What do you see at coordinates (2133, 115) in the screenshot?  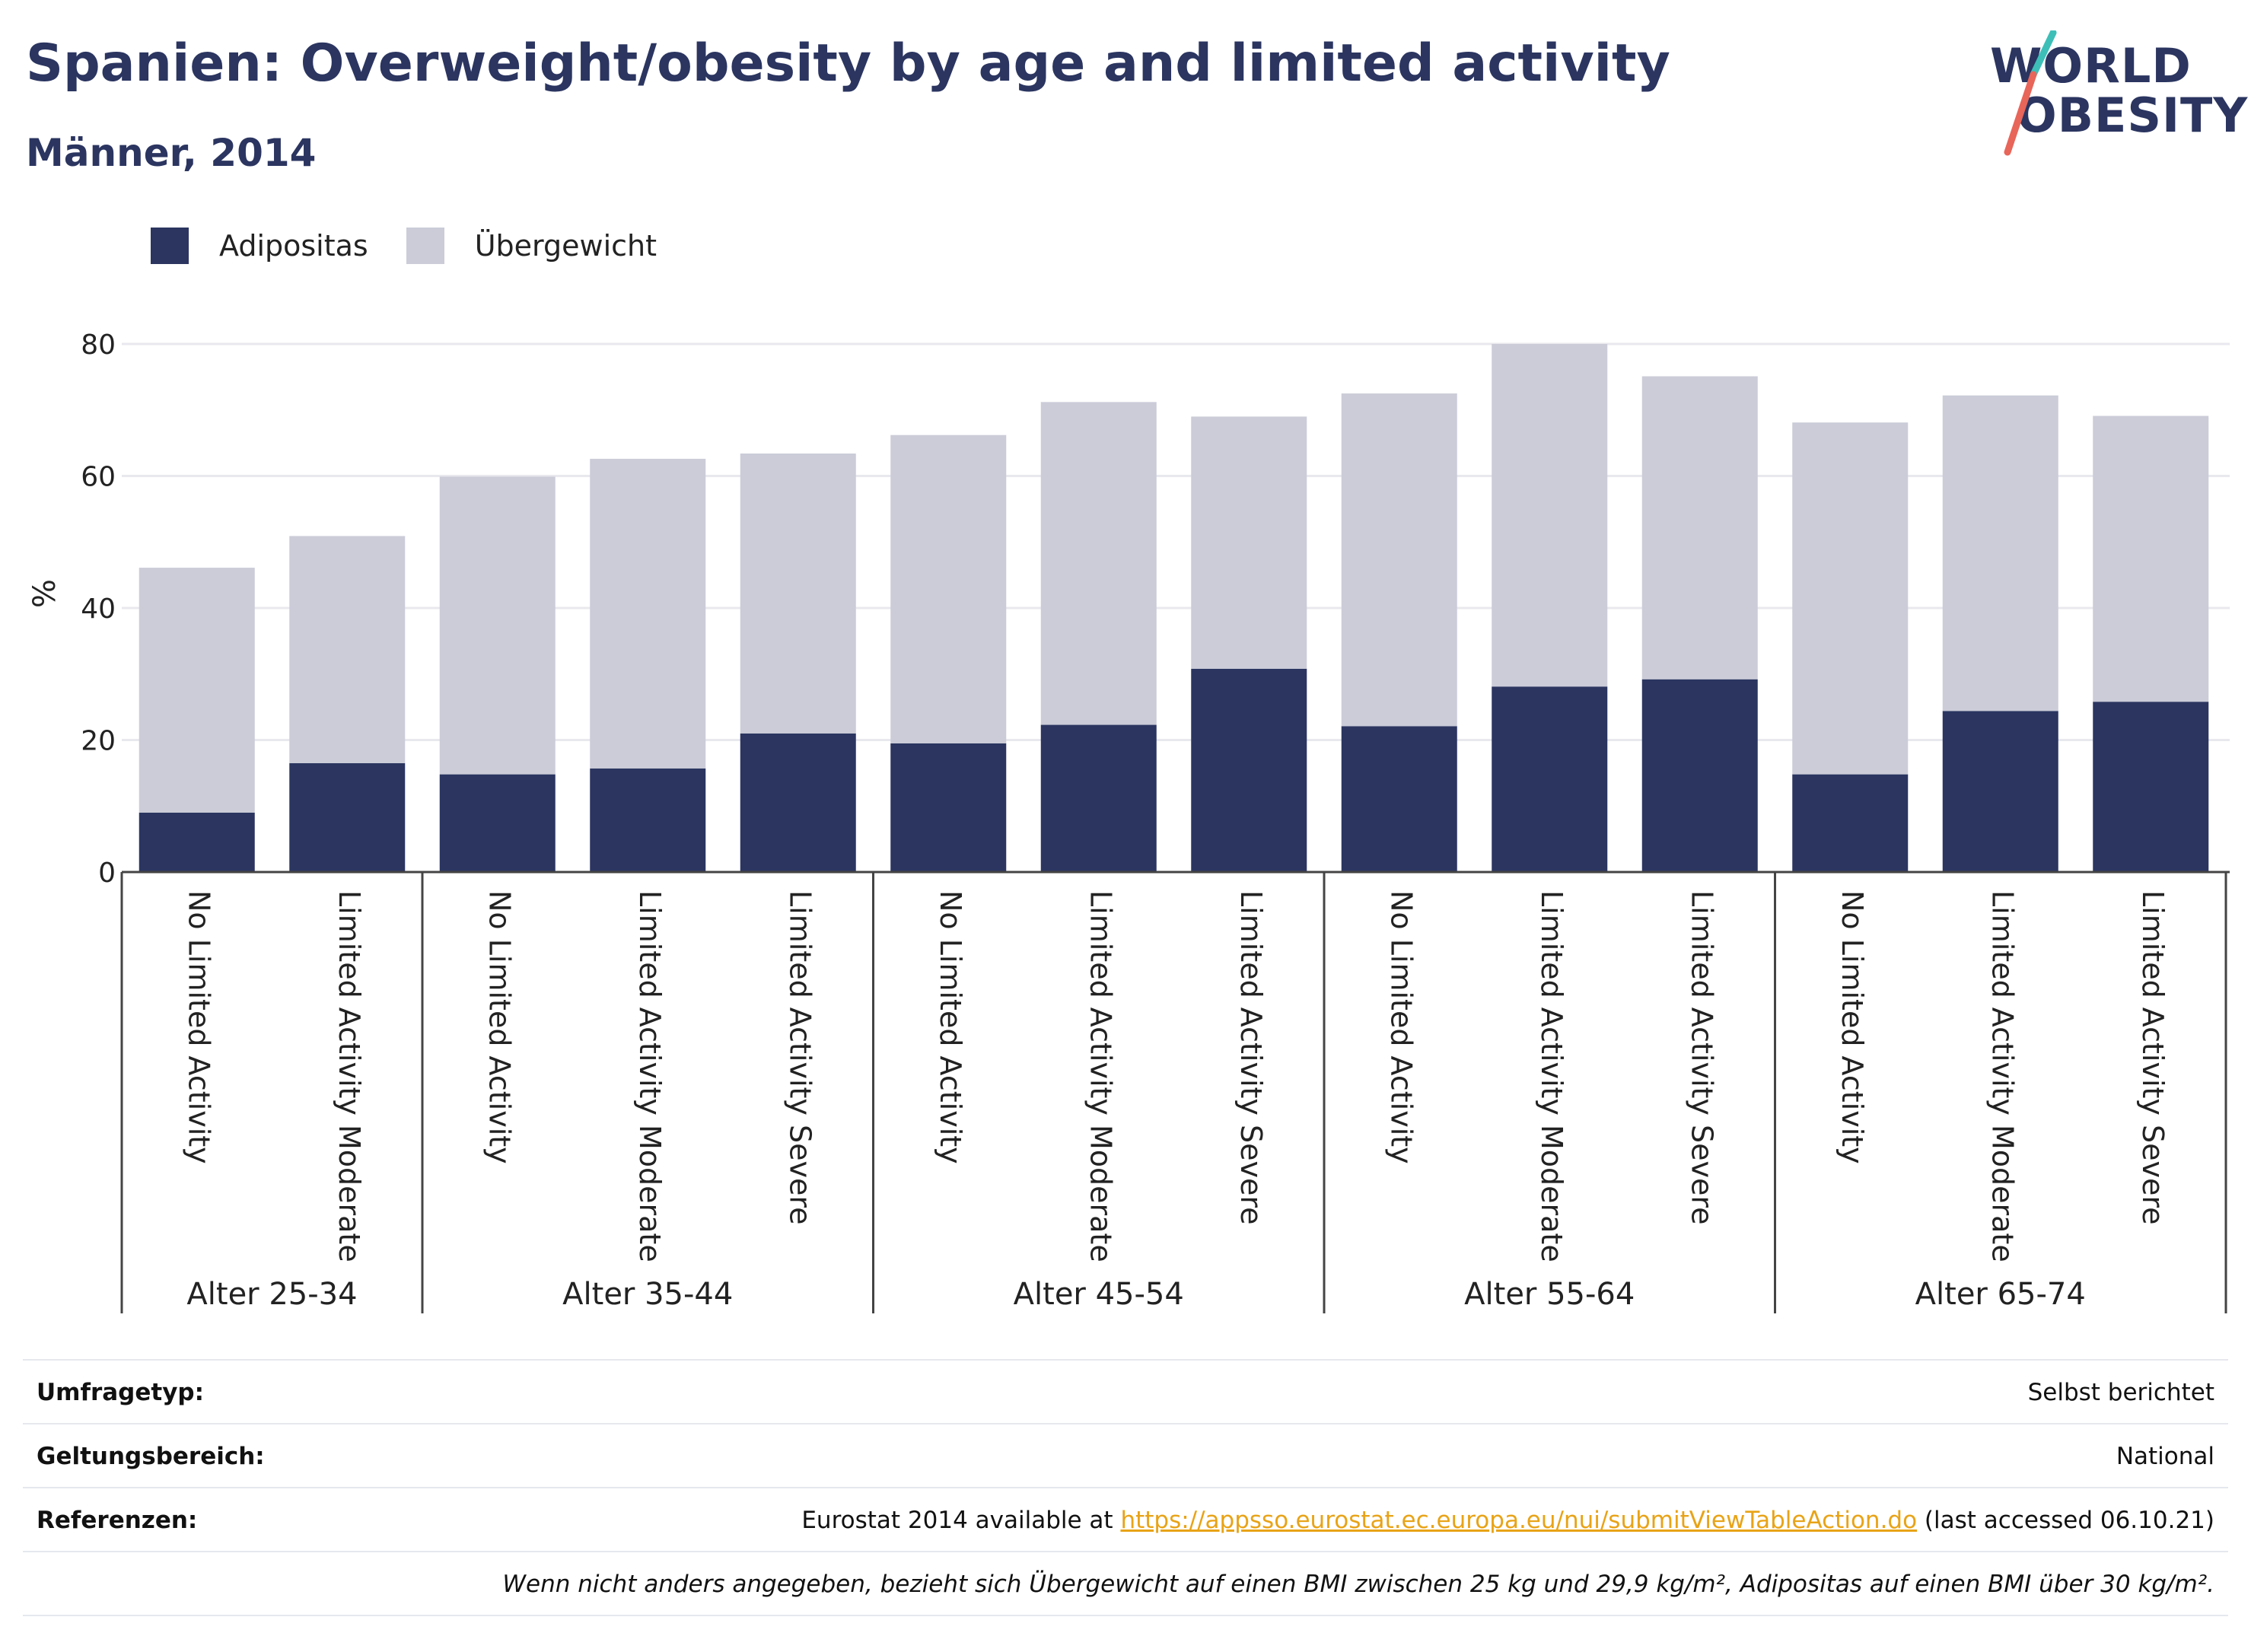 I see `logo-line-2: OBESITY` at bounding box center [2133, 115].